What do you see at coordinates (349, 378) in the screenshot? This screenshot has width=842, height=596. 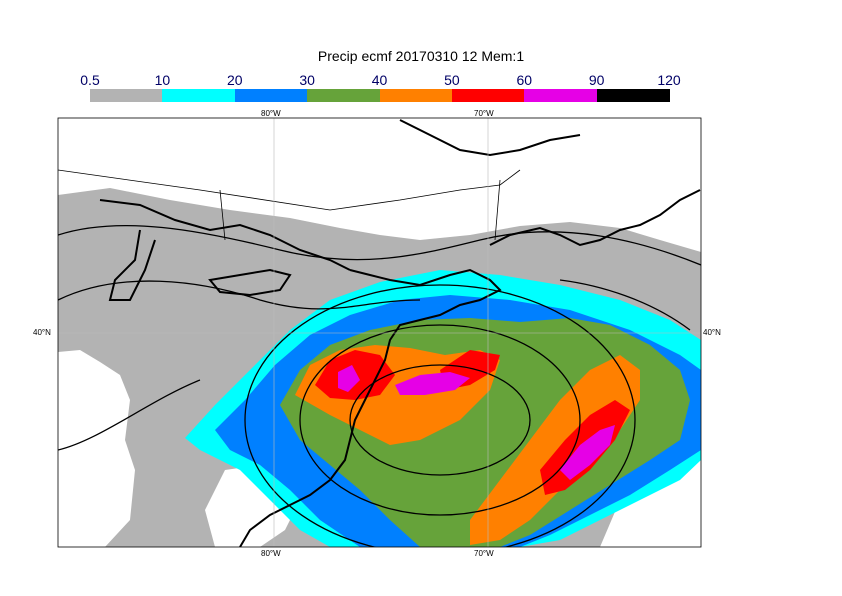 I see `precip-band-60-coast` at bounding box center [349, 378].